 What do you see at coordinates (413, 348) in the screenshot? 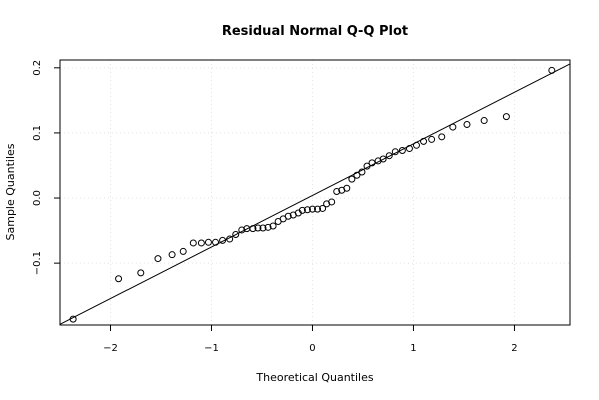
I see `x-tick-label: 1` at bounding box center [413, 348].